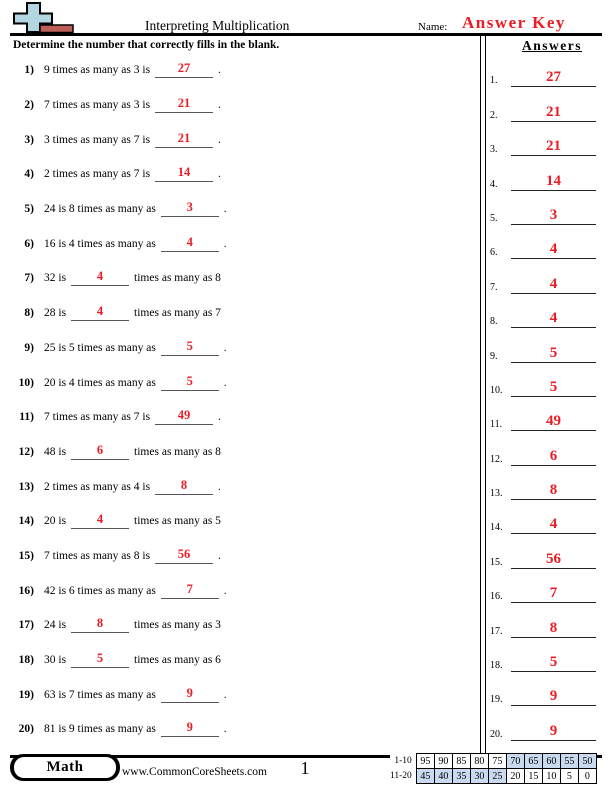 The height and width of the screenshot is (792, 612). What do you see at coordinates (479, 761) in the screenshot?
I see `score-cell: 80` at bounding box center [479, 761].